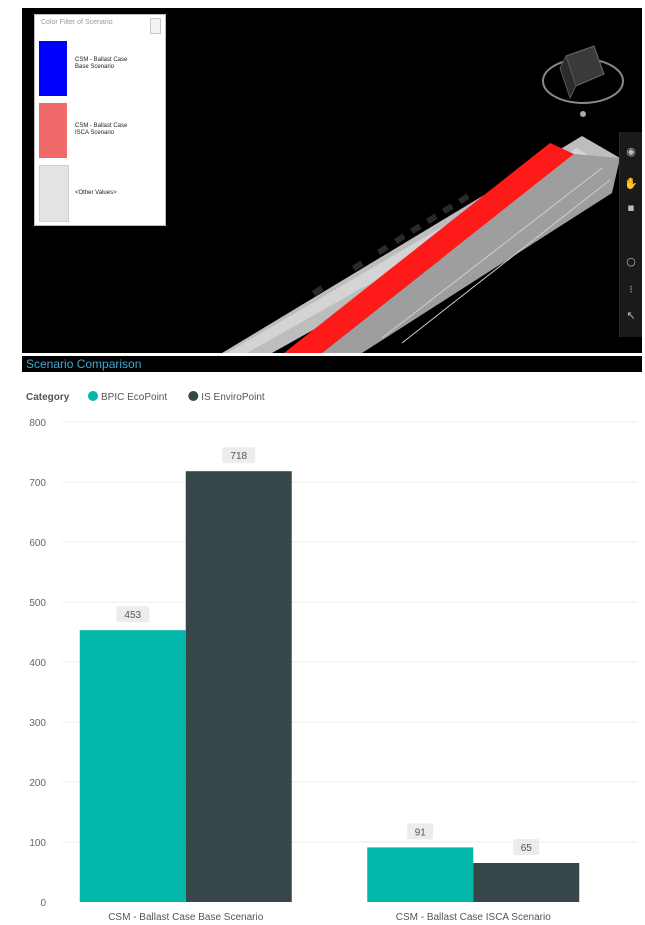 This screenshot has width=645, height=925. What do you see at coordinates (37, 723) in the screenshot?
I see `y-tick-label: 300` at bounding box center [37, 723].